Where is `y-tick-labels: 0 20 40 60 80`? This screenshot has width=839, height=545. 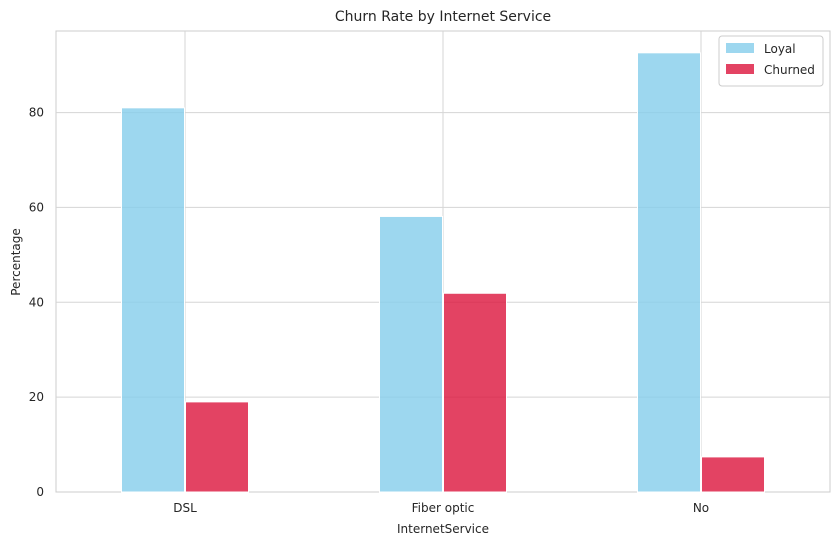
y-tick-labels: 0 20 40 60 80 is located at coordinates (36, 302).